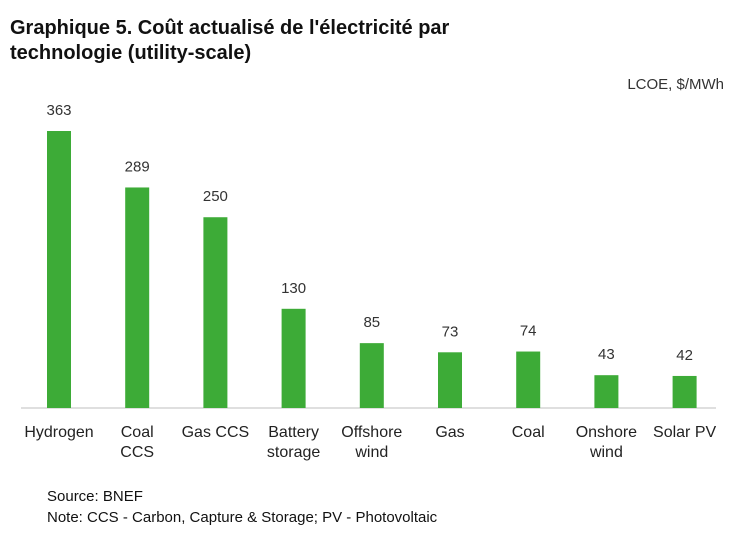  I want to click on category-label-2: Gas CCS, so click(216, 432).